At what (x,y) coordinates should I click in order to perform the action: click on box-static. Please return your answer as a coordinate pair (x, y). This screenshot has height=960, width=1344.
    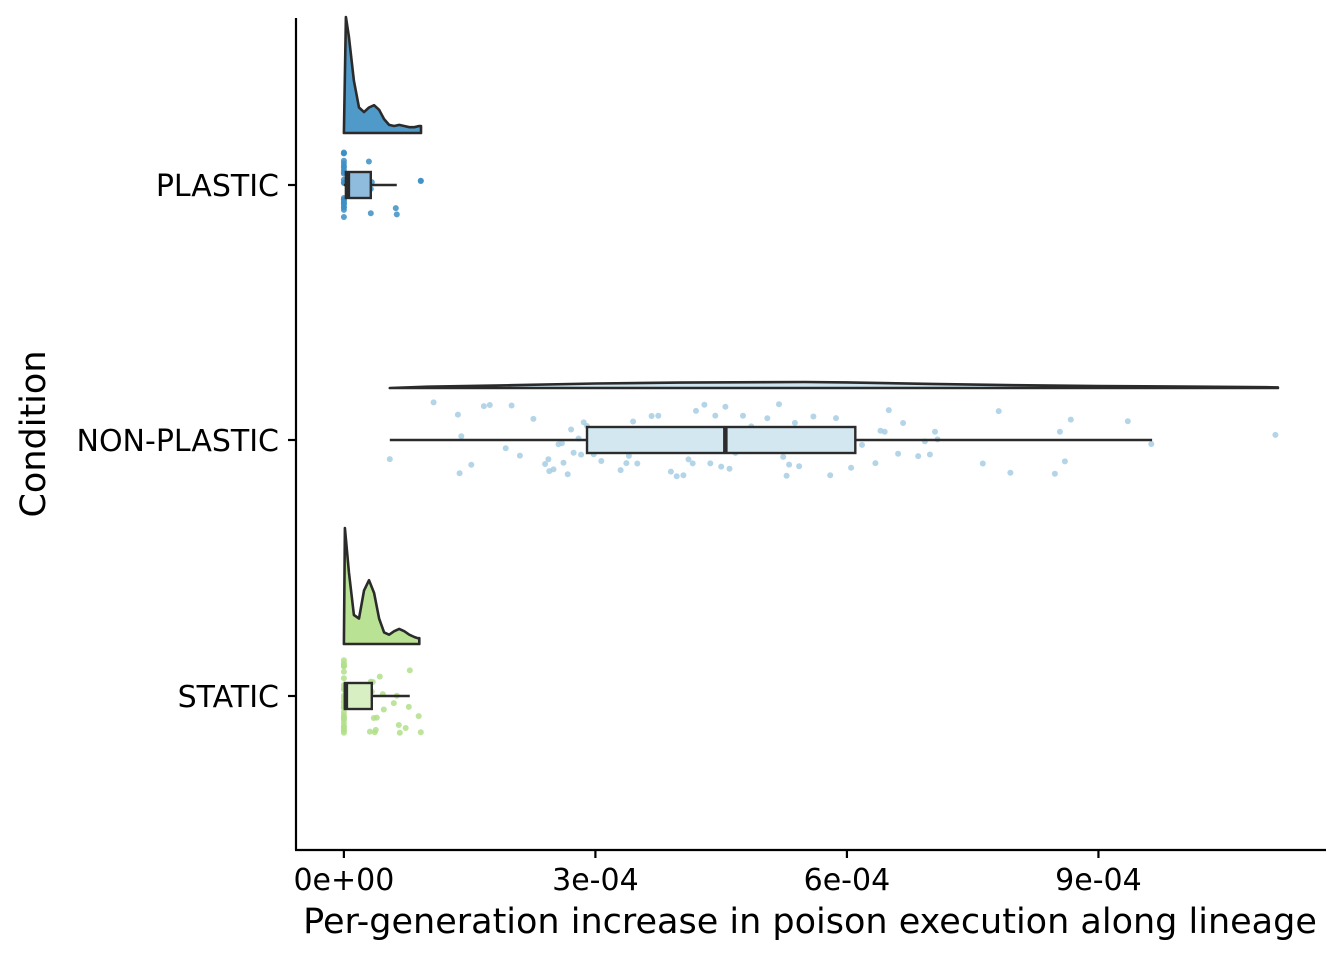
    Looking at the image, I should click on (358, 696).